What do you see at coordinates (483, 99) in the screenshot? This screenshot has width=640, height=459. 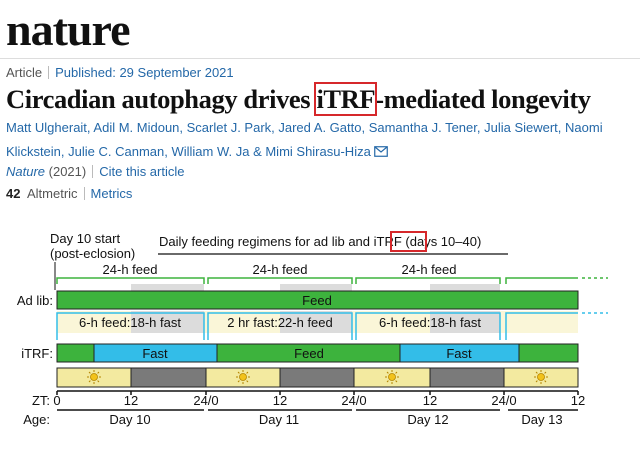 I see `title-part-2: -mediated longevity` at bounding box center [483, 99].